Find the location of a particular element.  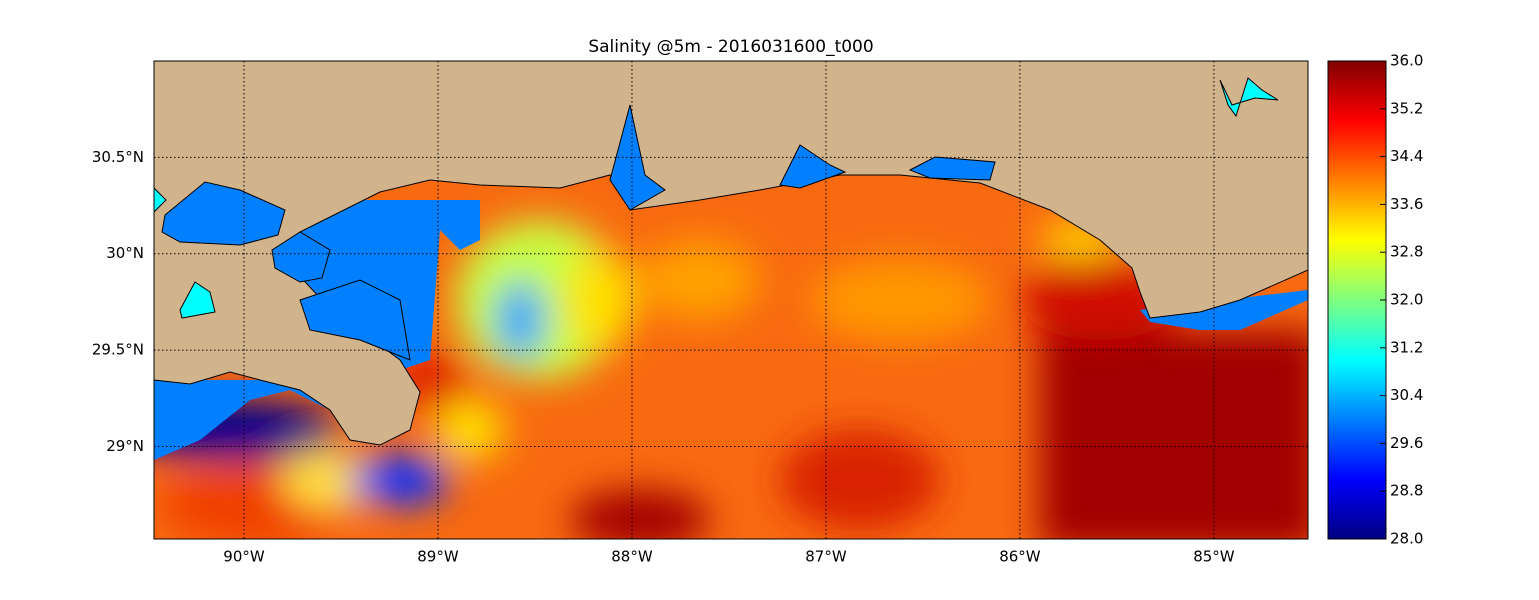

colorbar-tick-label: 36.0 is located at coordinates (1406, 61).